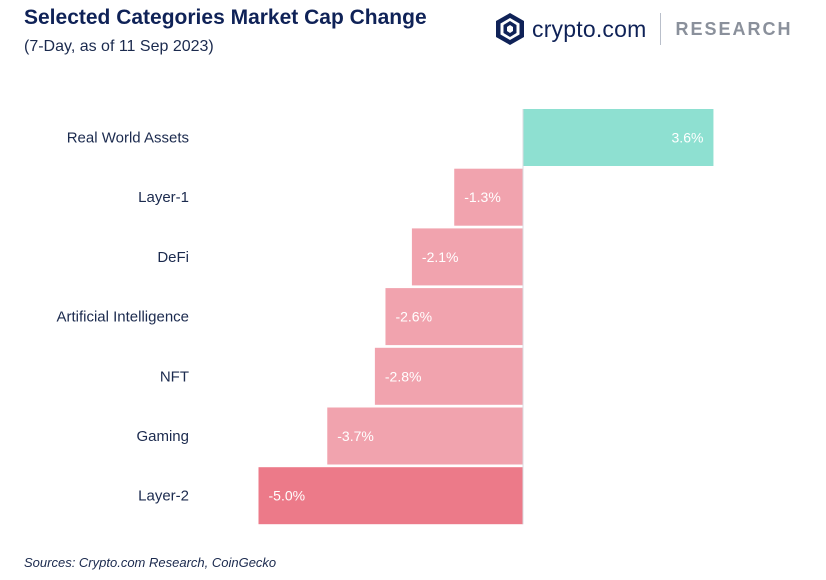  Describe the element at coordinates (440, 257) in the screenshot. I see `bar-value-label: -2.1%` at that location.